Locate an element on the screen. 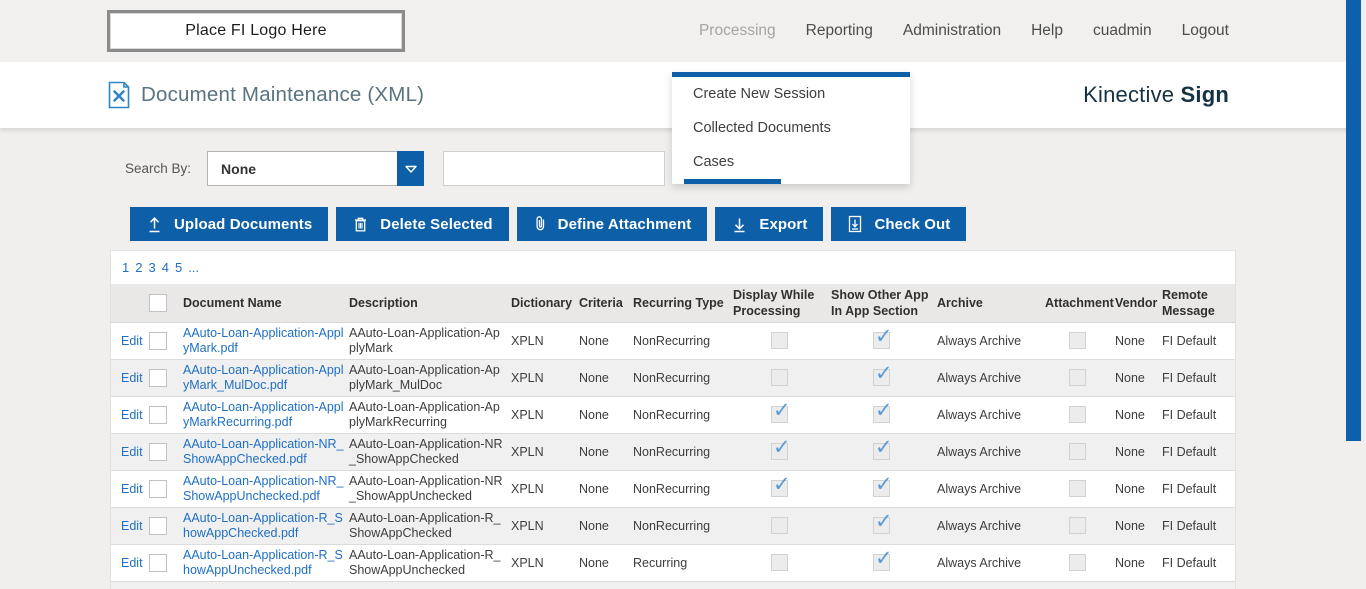 Image resolution: width=1366 pixels, height=589 pixels. delete-selected-button: Delete Selected is located at coordinates (422, 224).